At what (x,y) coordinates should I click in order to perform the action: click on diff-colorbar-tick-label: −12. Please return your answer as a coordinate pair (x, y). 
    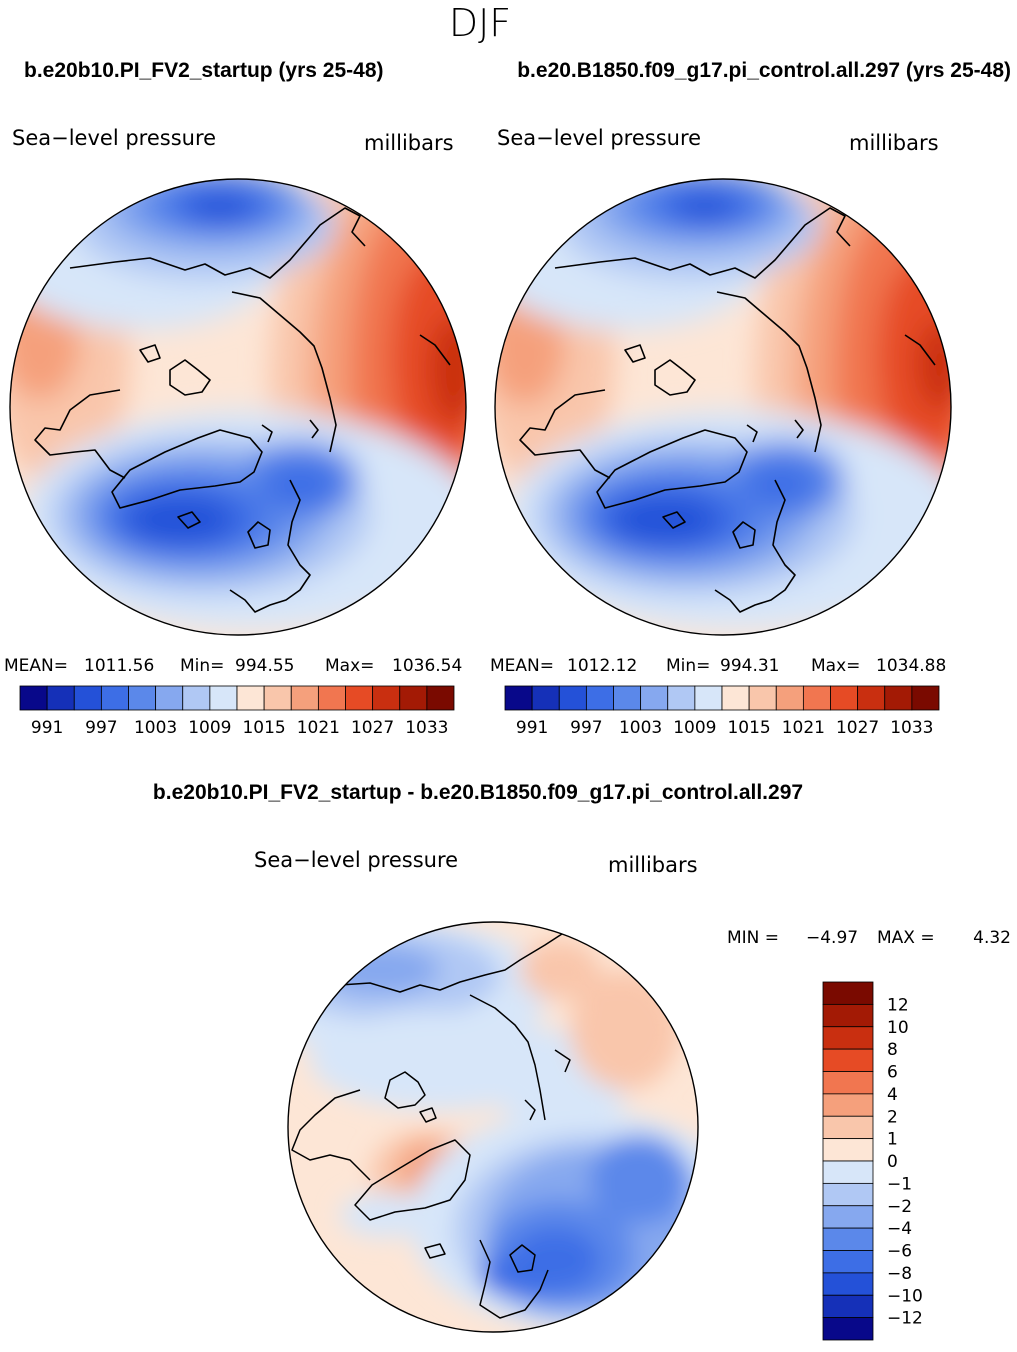
    Looking at the image, I should click on (905, 1319).